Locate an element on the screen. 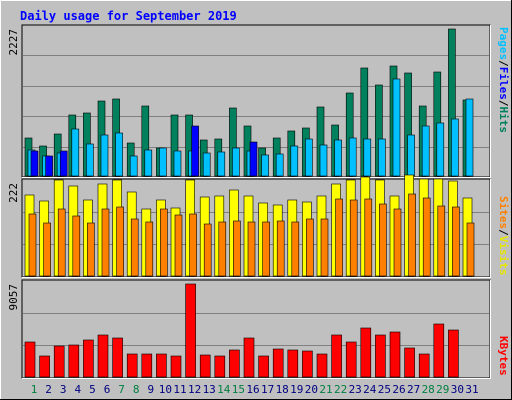 The width and height of the screenshot is (512, 400). day-label: 3 is located at coordinates (63, 389).